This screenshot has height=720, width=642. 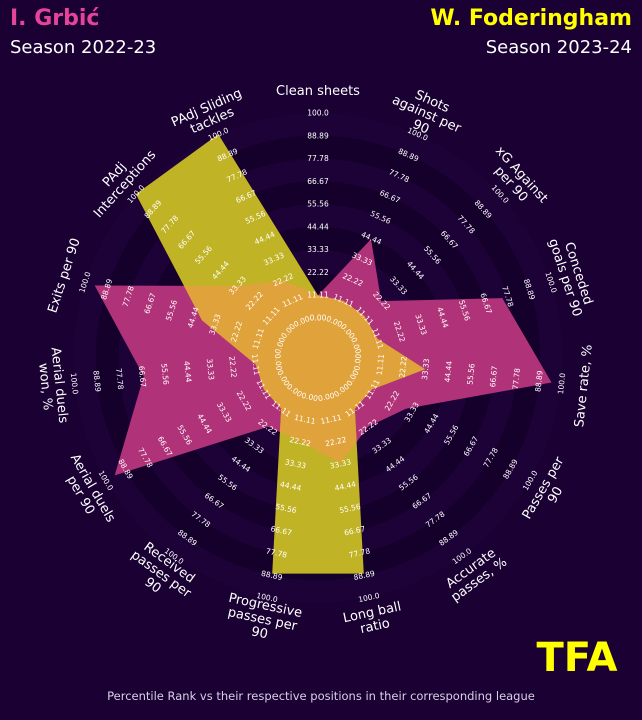 What do you see at coordinates (531, 18) in the screenshot?
I see `player2-name: W. Foderingham` at bounding box center [531, 18].